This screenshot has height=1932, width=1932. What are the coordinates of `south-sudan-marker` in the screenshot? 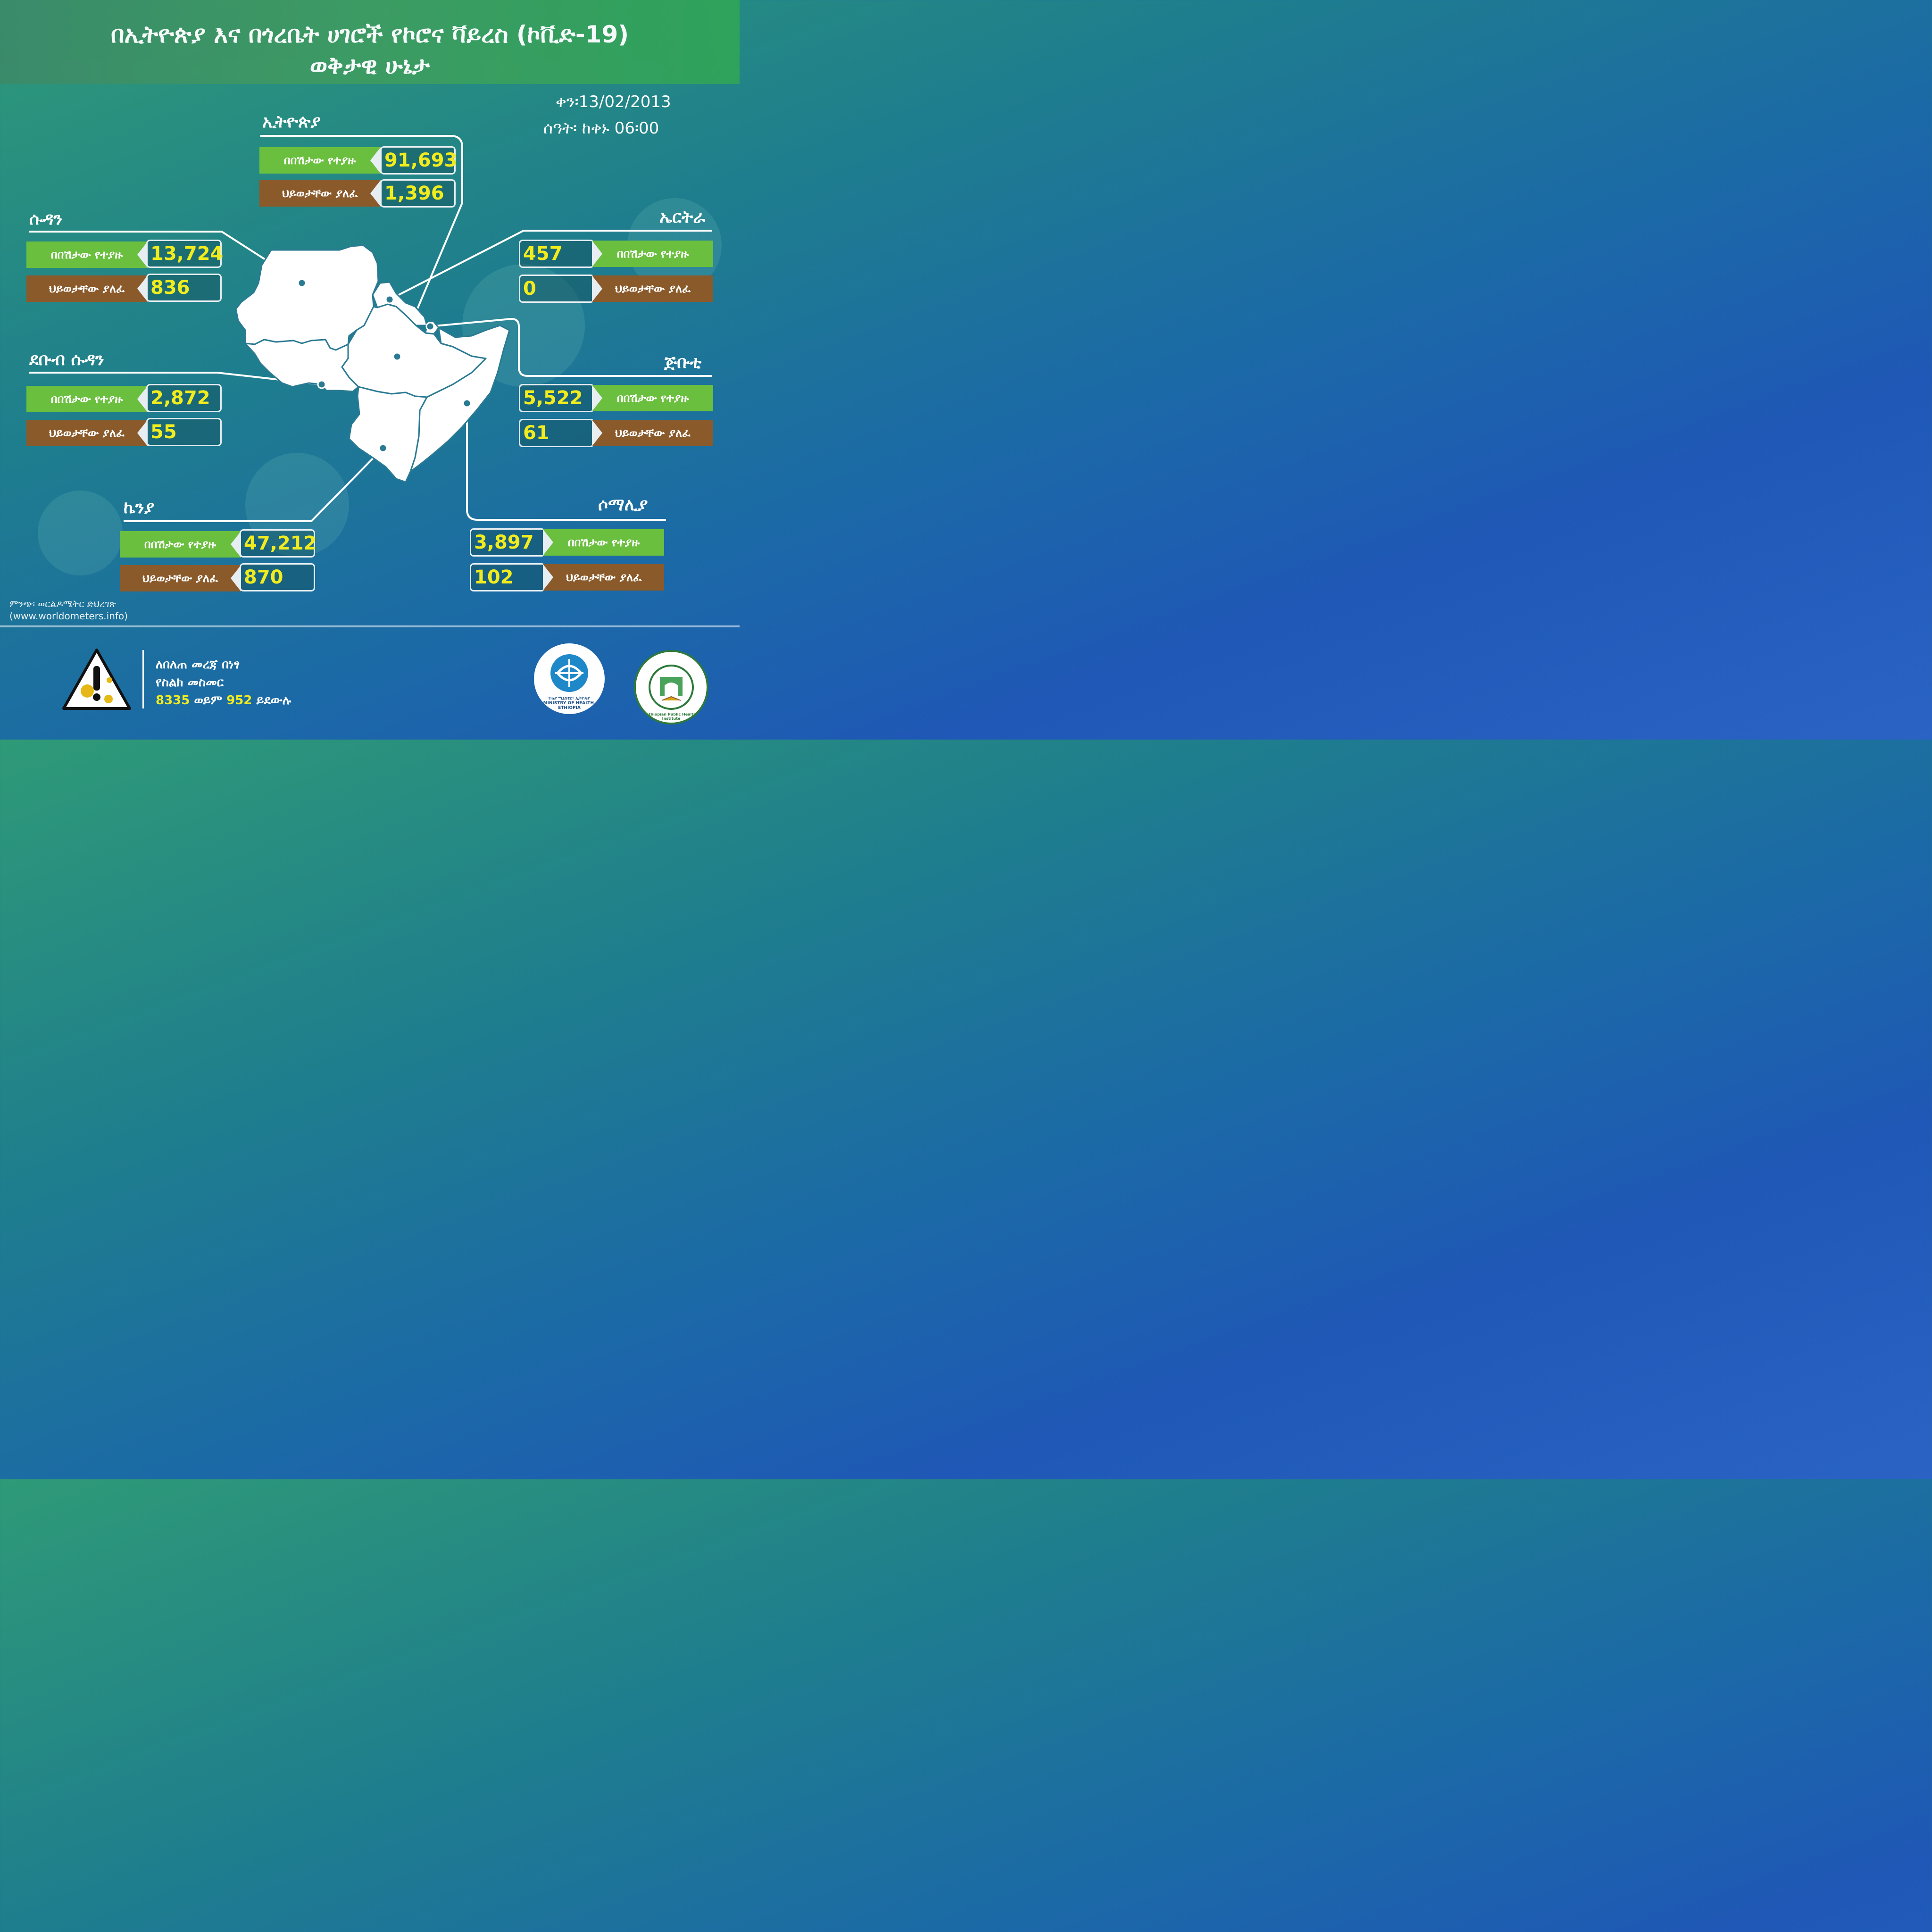 It's located at (321, 385).